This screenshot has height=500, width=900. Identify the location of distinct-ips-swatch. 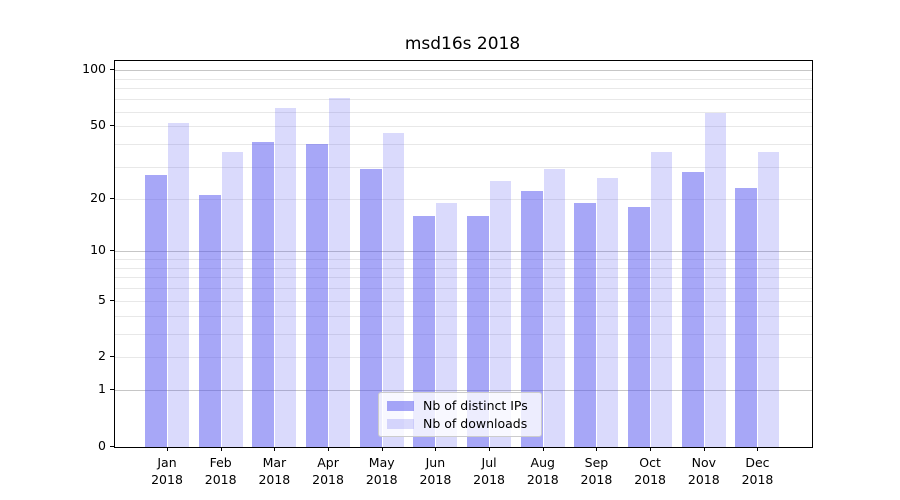
(400, 405).